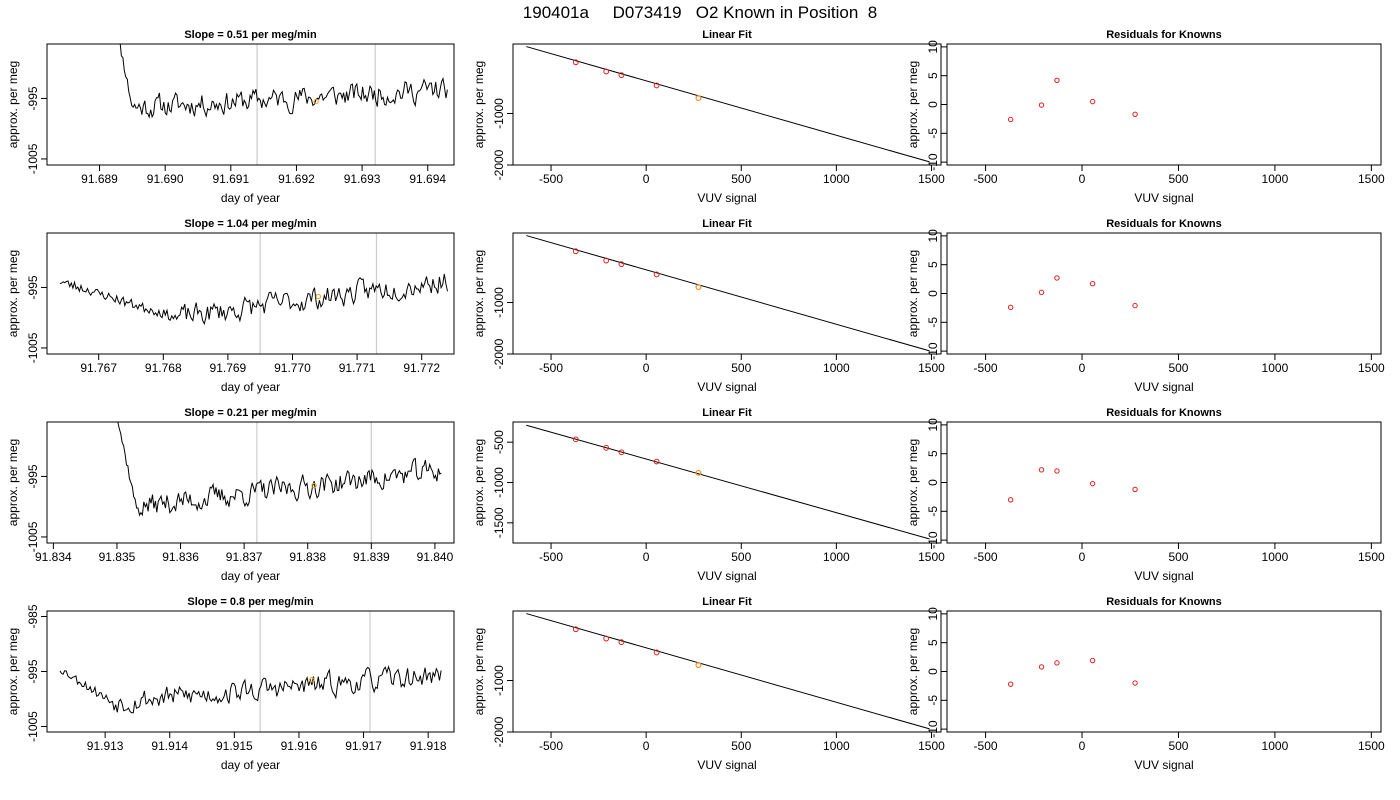 Image resolution: width=1400 pixels, height=800 pixels. What do you see at coordinates (250, 224) in the screenshot?
I see `panel-title: Slope = 1.04 per meg/min` at bounding box center [250, 224].